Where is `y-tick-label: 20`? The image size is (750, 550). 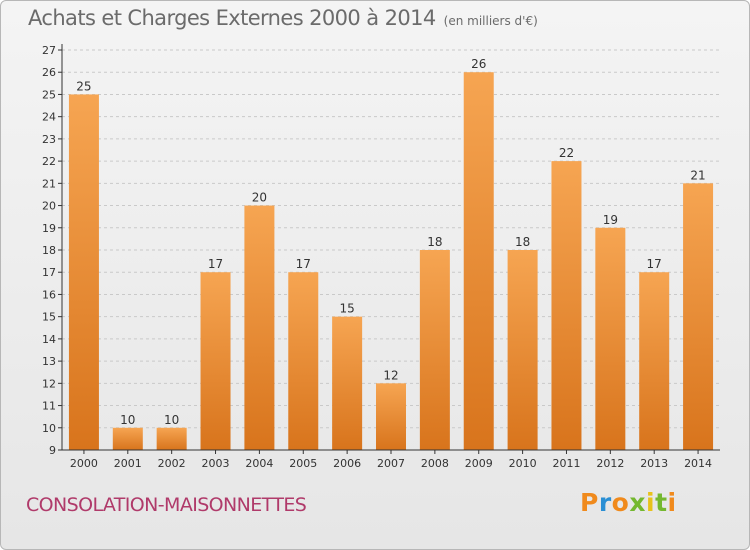
y-tick-label: 20 is located at coordinates (49, 206).